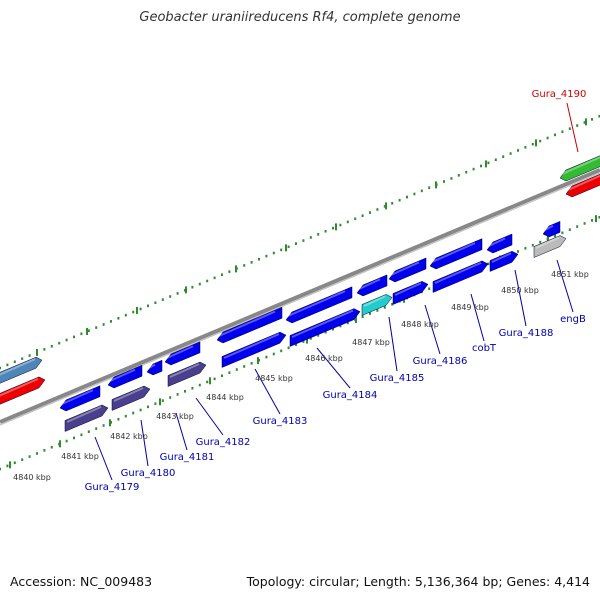 This screenshot has width=600, height=600. I want to click on gene-gura-4186-upper, so click(407, 270).